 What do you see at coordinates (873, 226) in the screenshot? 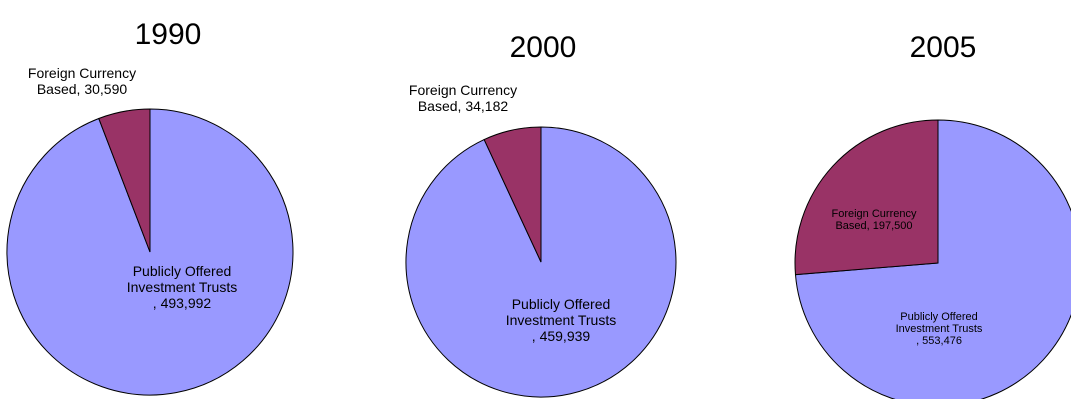
I see `data-label-line: Based, 197,500` at bounding box center [873, 226].